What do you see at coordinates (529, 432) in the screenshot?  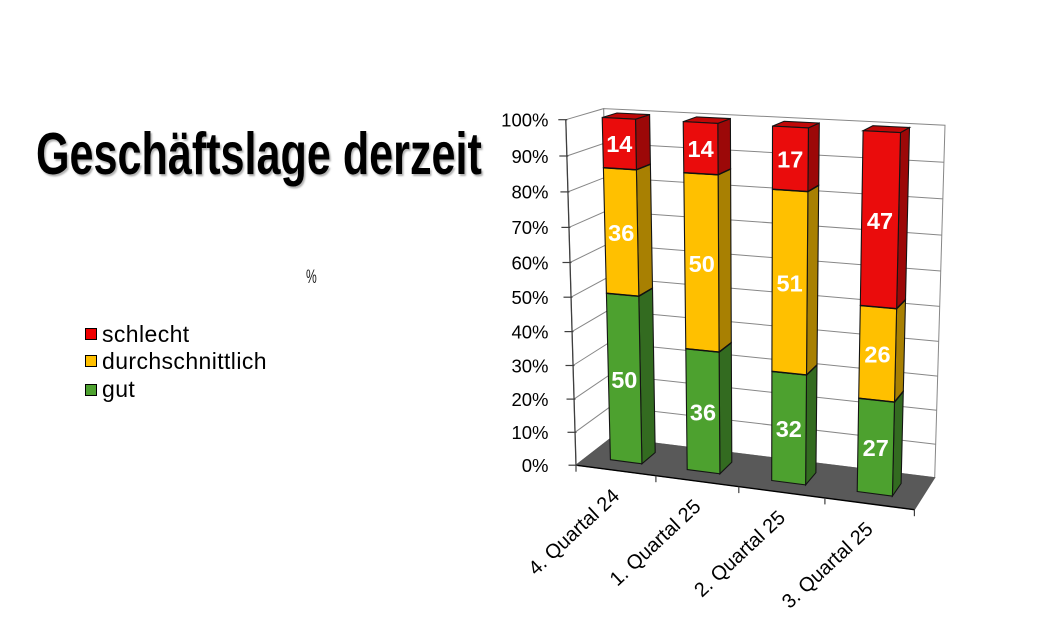 I see `svg-text: 10%` at bounding box center [529, 432].